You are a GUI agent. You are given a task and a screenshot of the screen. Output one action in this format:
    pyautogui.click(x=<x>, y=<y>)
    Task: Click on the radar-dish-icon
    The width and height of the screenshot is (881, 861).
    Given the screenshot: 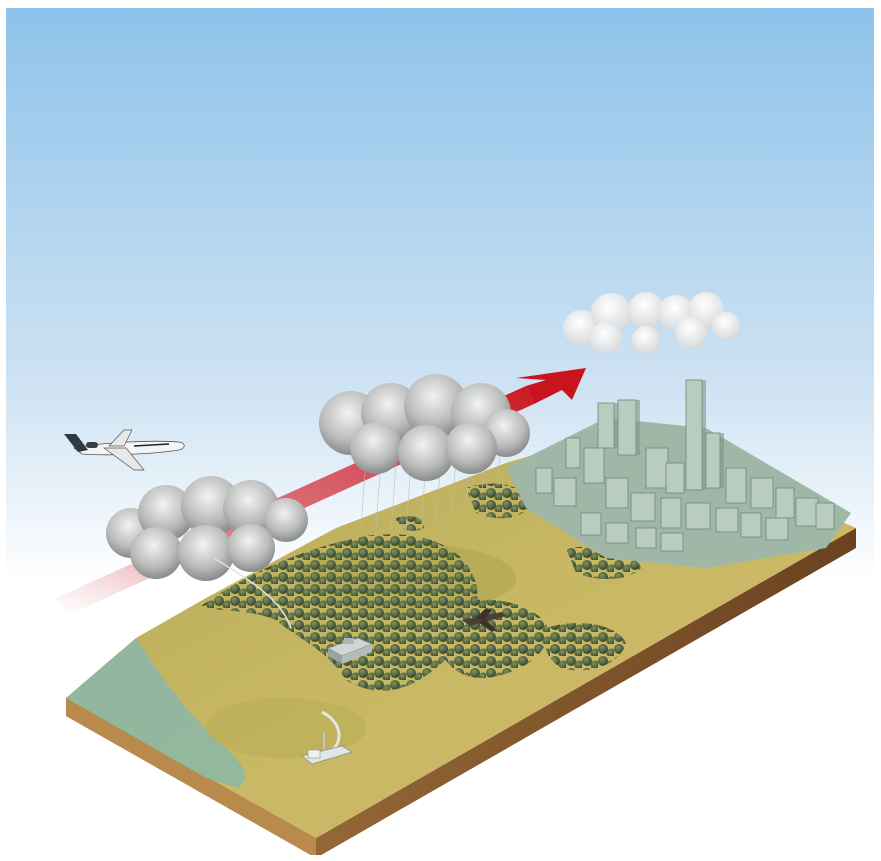 What is the action you would take?
    pyautogui.click(x=327, y=737)
    